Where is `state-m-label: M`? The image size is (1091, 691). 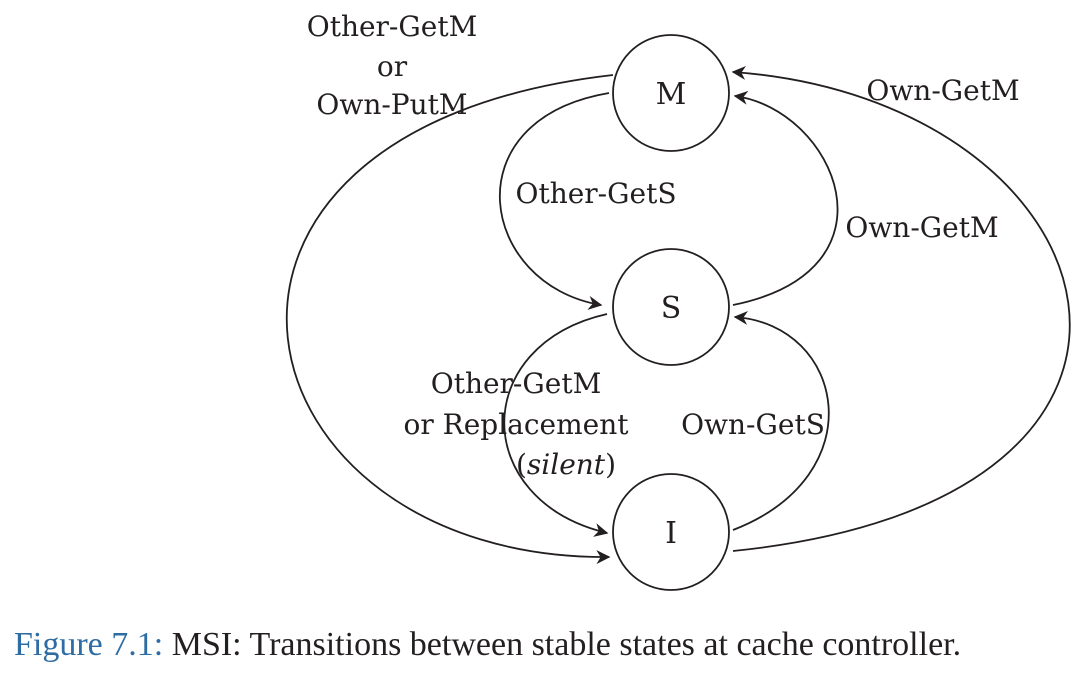
state-m-label: M is located at coordinates (671, 94).